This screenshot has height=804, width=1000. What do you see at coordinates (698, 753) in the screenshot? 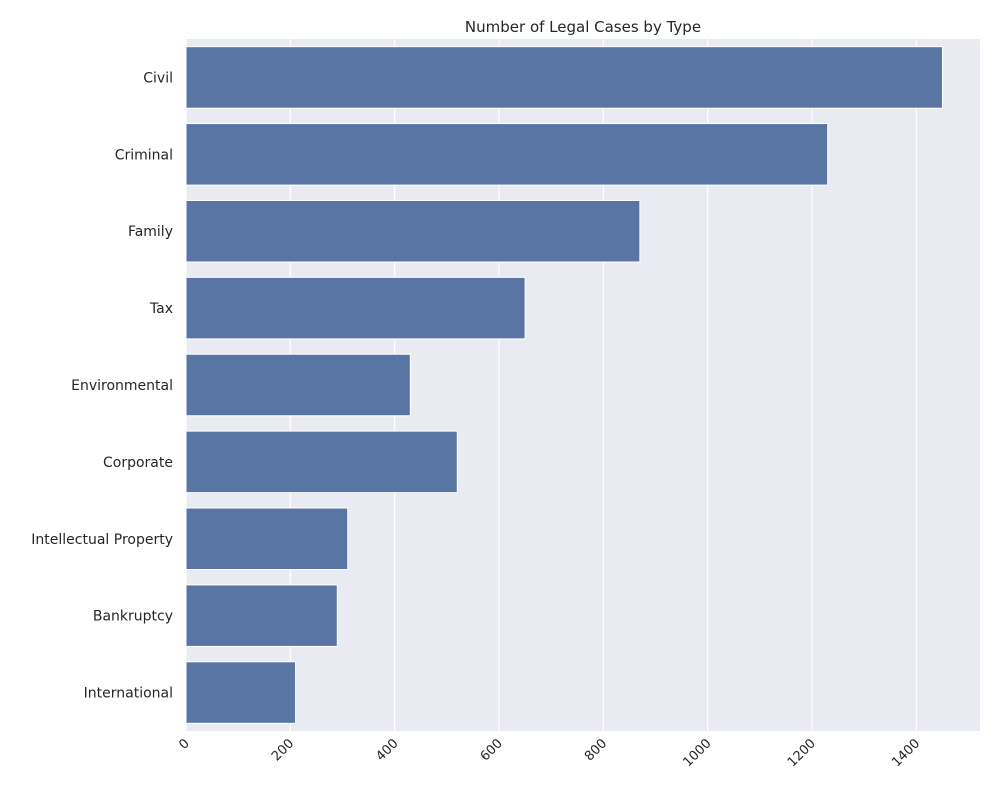
I see `x-tick-label: 1000` at bounding box center [698, 753].